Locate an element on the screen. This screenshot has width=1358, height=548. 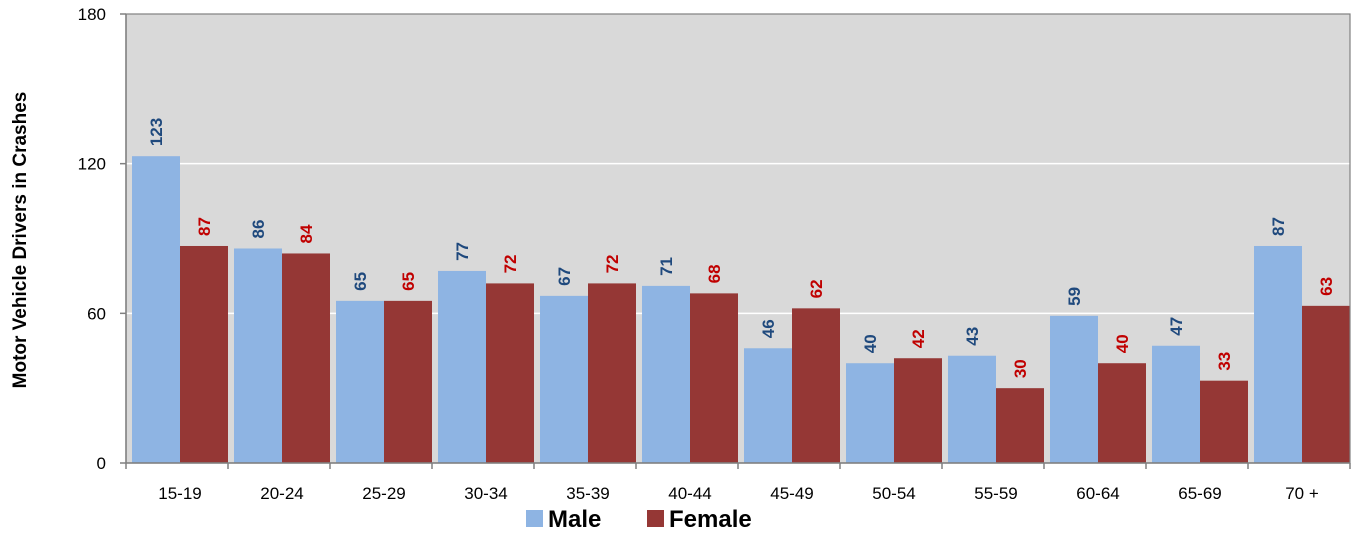
data-label-female: 33 is located at coordinates (1224, 361).